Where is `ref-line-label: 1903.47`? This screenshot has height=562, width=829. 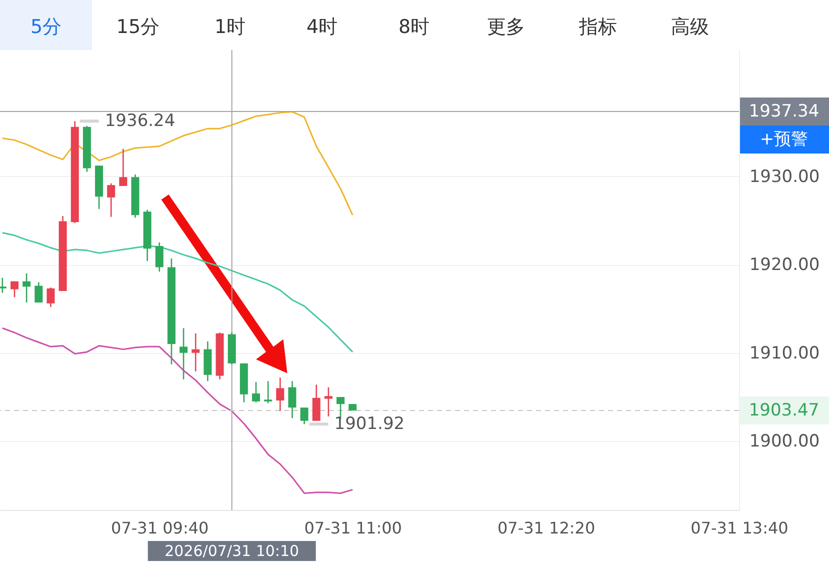
ref-line-label: 1903.47 is located at coordinates (784, 410).